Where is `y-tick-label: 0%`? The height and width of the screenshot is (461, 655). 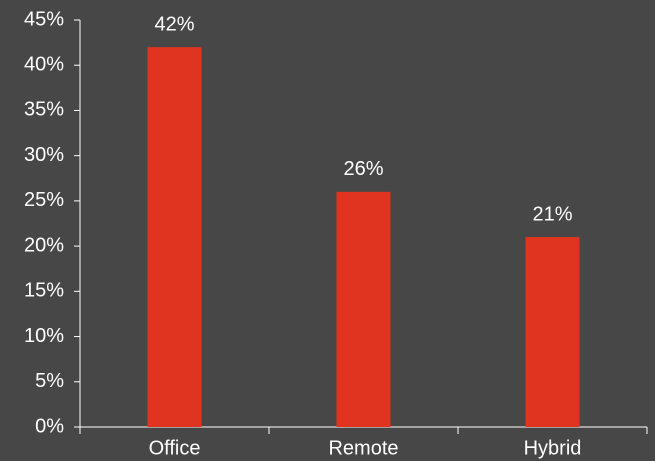
y-tick-label: 0% is located at coordinates (49, 426).